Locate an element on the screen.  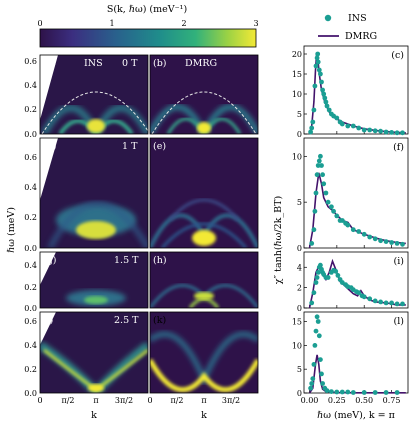
heatmap-panel-k is located at coordinates (204, 352).